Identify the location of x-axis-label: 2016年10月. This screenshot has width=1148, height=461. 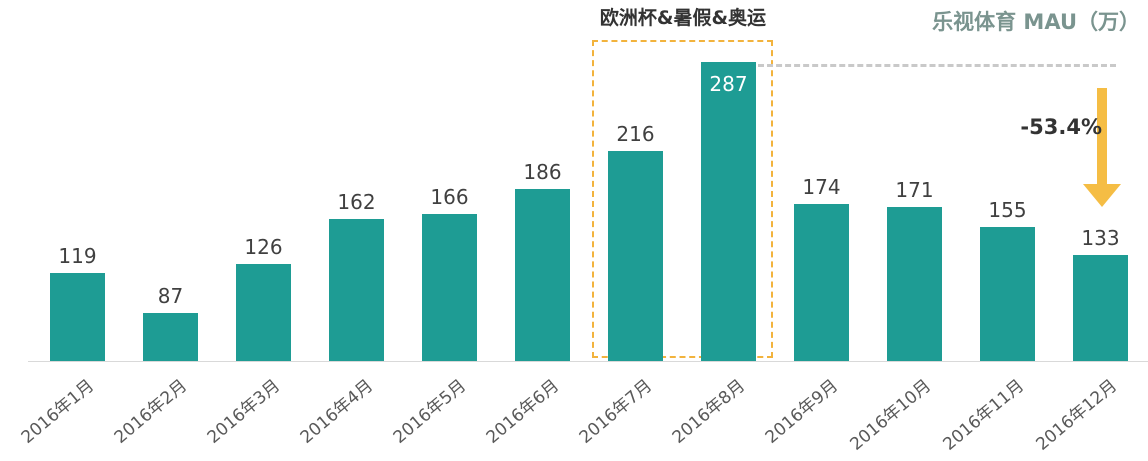
(891, 415).